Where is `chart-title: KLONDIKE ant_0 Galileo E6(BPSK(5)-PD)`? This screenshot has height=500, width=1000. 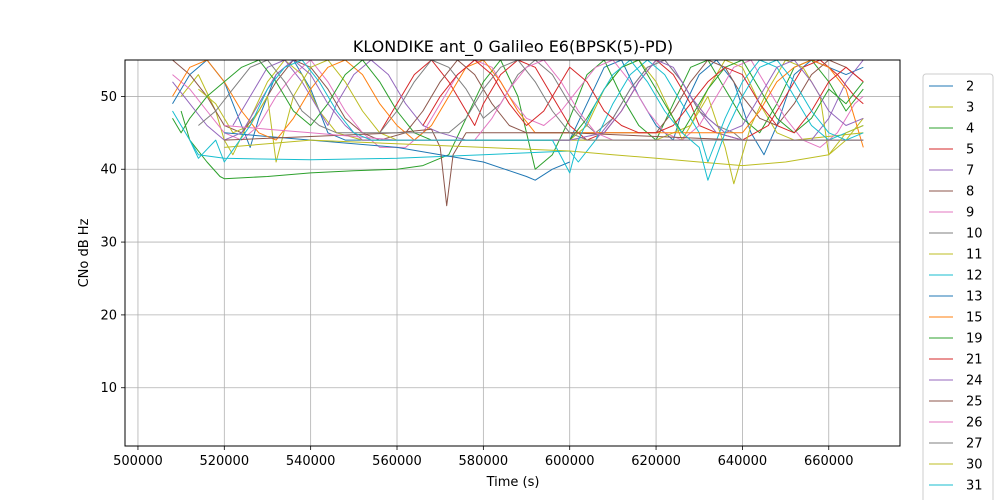 chart-title: KLONDIKE ant_0 Galileo E6(BPSK(5)-PD) is located at coordinates (513, 47).